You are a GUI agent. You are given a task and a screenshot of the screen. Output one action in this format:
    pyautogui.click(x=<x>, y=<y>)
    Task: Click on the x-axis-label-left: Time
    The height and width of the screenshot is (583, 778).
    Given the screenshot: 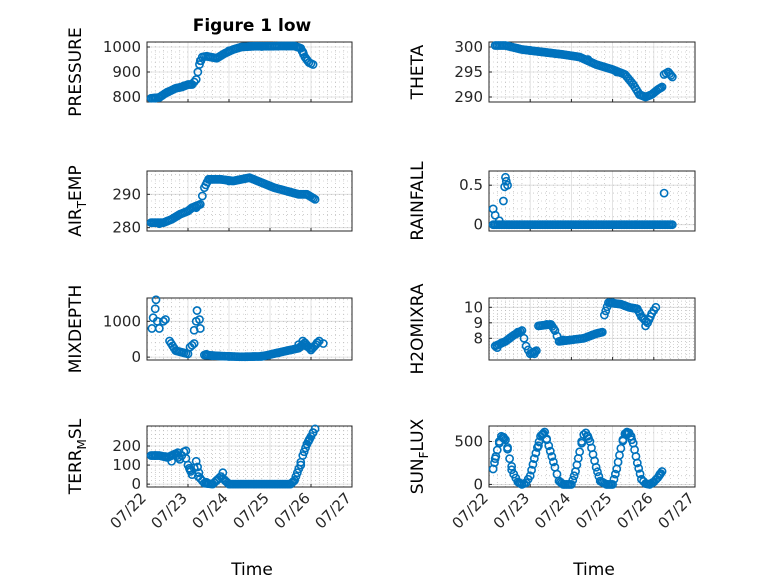 What is the action you would take?
    pyautogui.click(x=251, y=570)
    